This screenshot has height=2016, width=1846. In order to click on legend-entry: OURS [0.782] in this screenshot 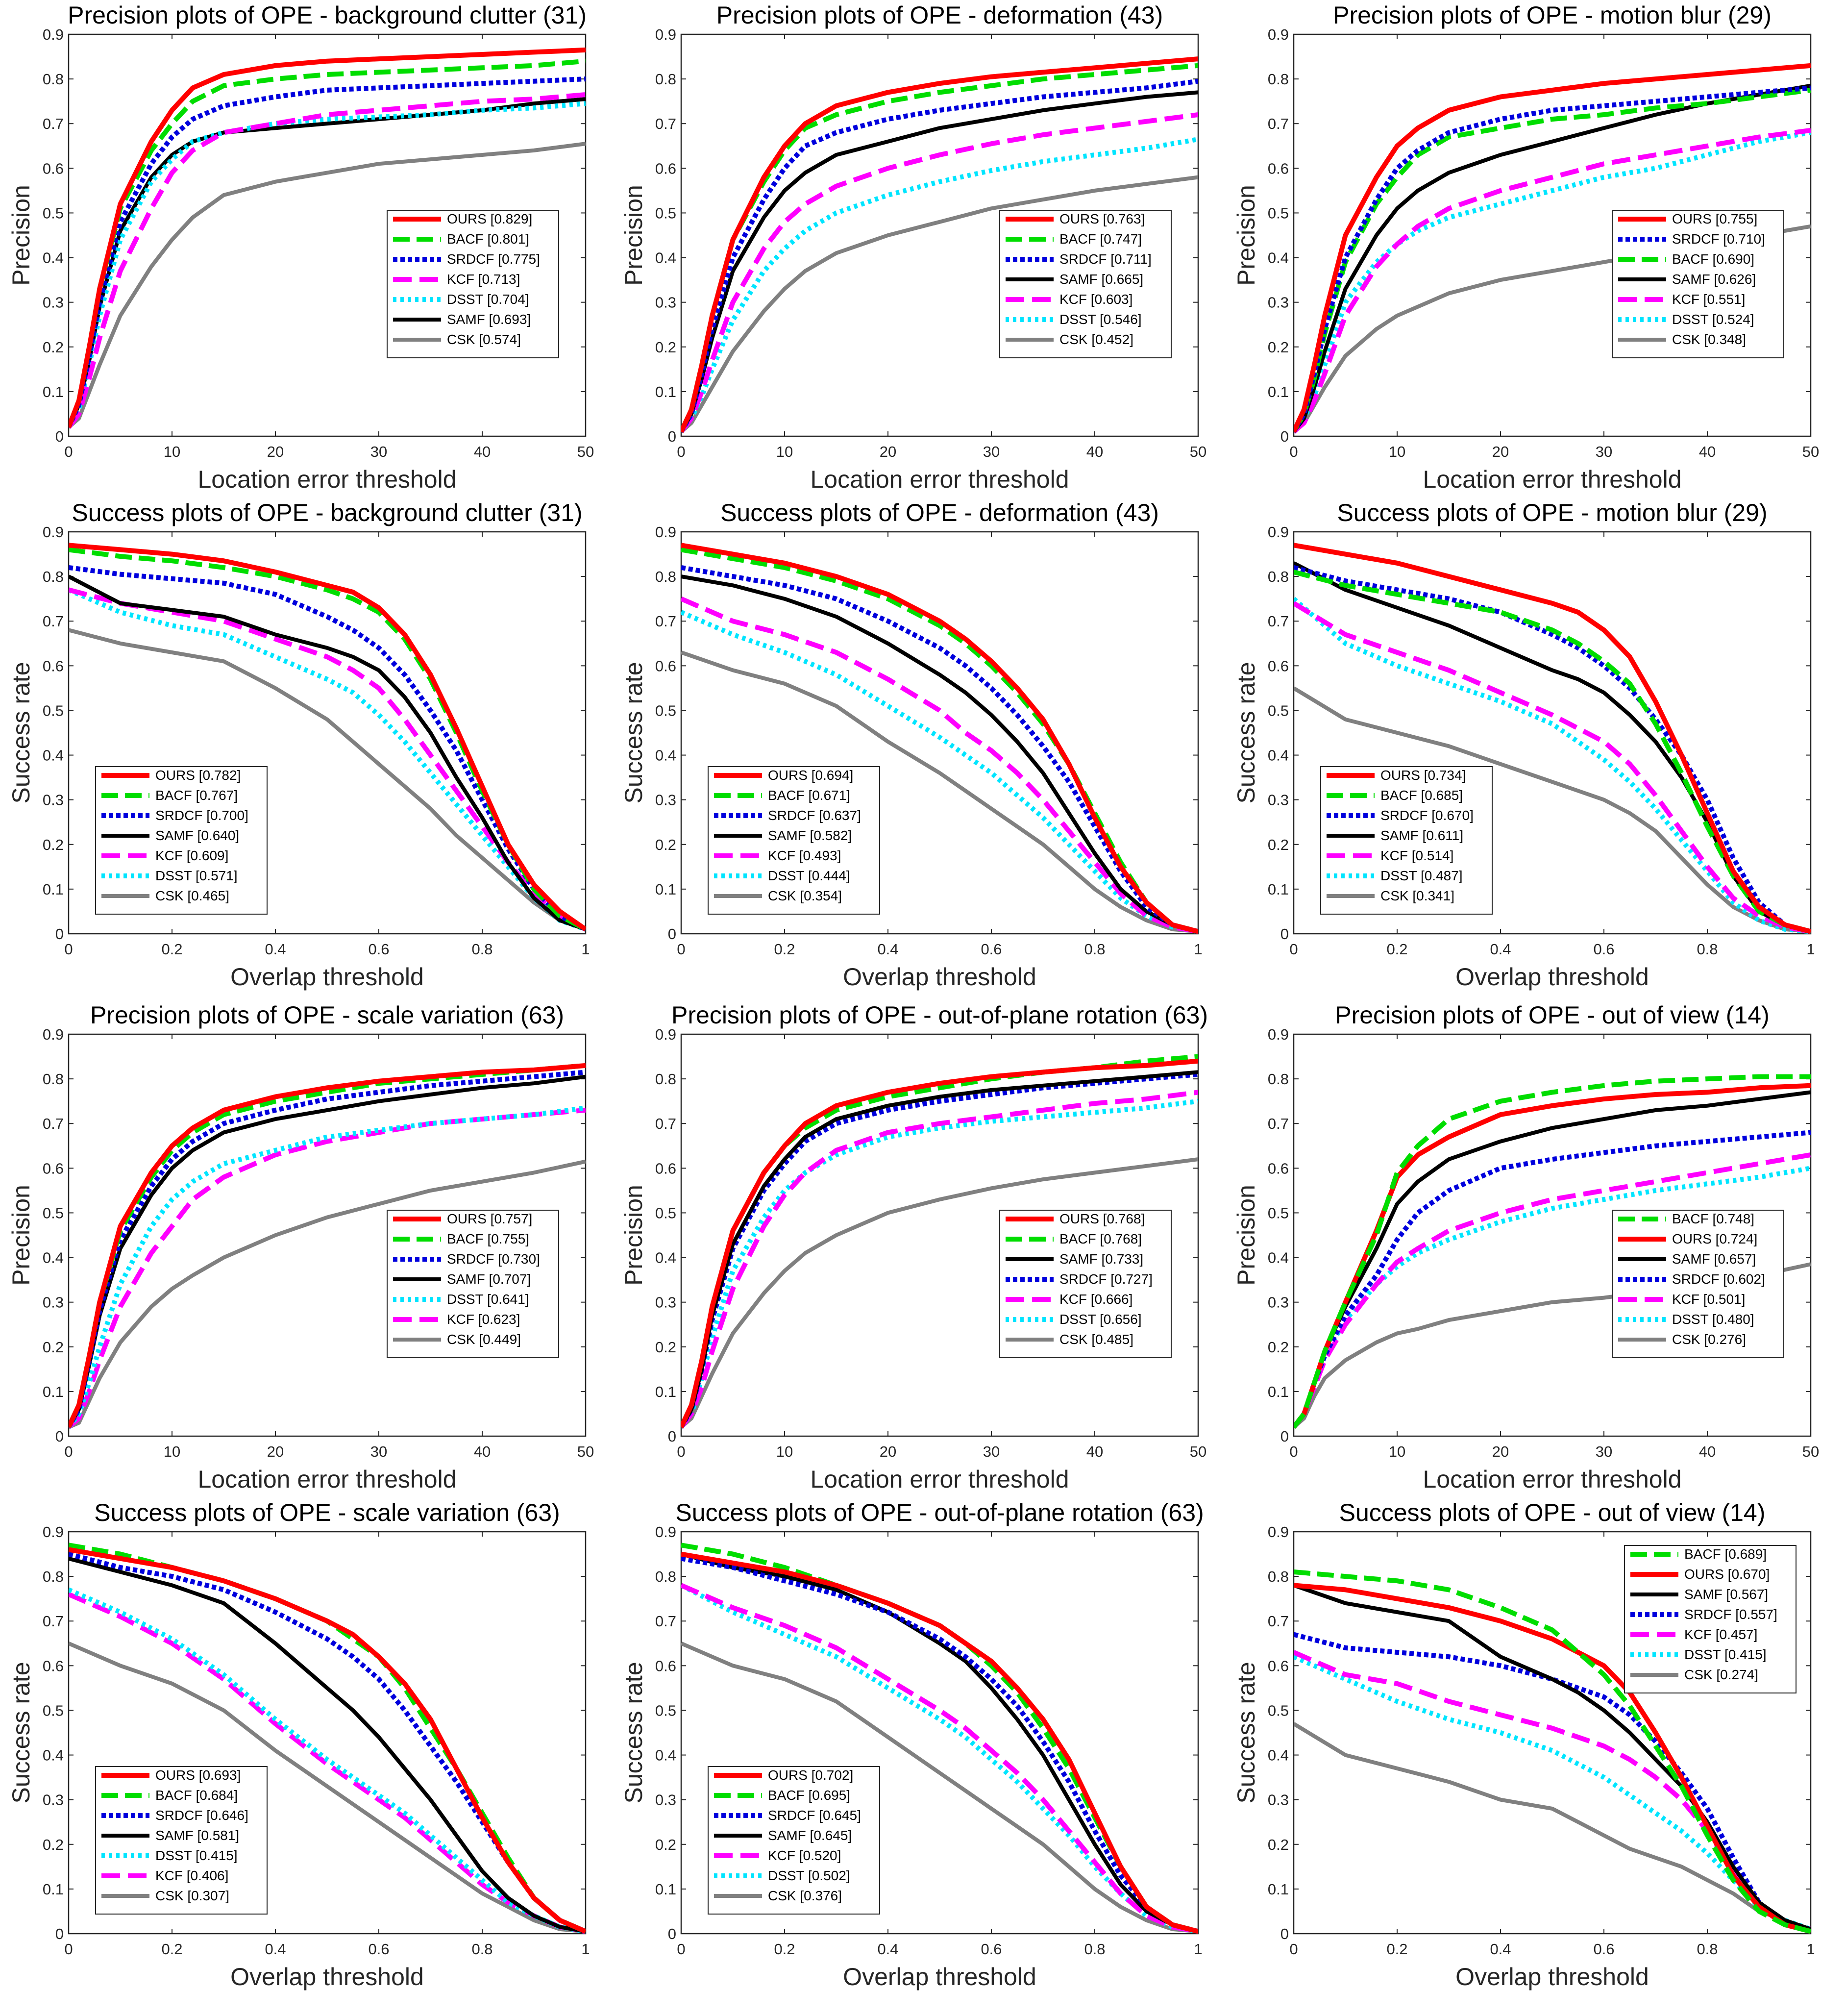, I will do `click(198, 776)`.